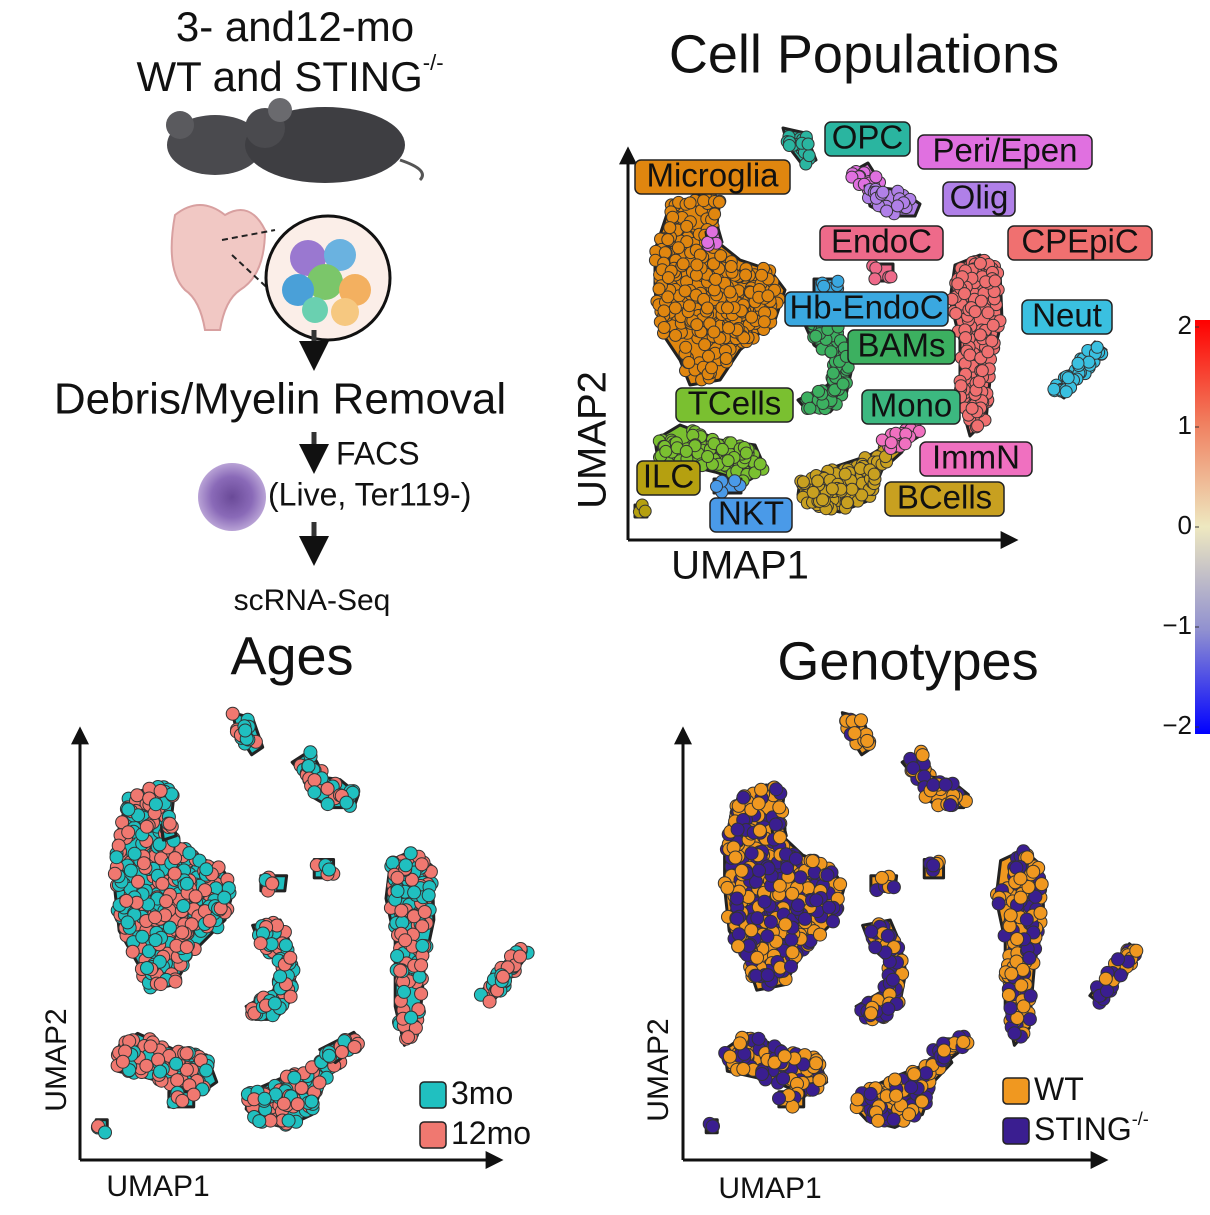 The height and width of the screenshot is (1215, 1210). Describe the element at coordinates (295, 140) in the screenshot. I see `mice-illustration` at that location.